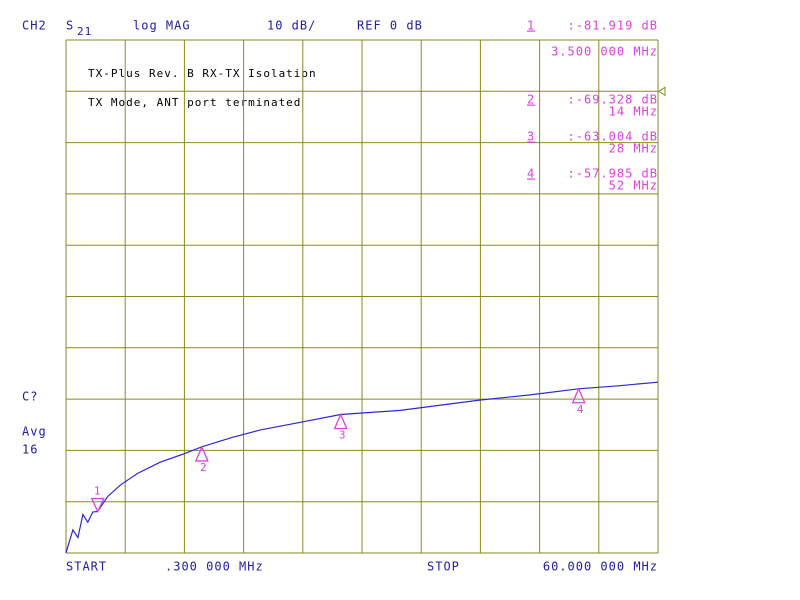  Describe the element at coordinates (613, 26) in the screenshot. I see `readout-value: :-81.919 dB` at that location.